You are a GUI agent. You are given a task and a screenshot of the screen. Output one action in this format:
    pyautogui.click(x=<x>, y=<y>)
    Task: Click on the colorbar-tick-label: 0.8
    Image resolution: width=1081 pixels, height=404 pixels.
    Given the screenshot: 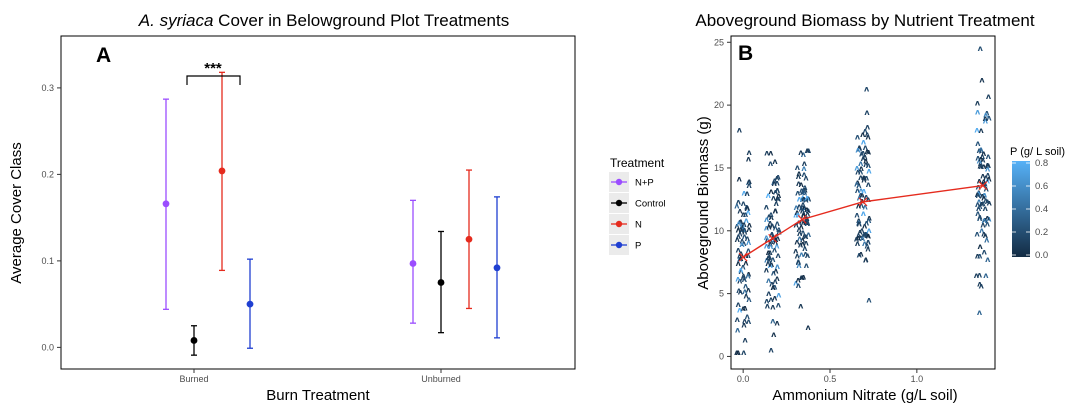 What is the action you would take?
    pyautogui.click(x=1041, y=163)
    